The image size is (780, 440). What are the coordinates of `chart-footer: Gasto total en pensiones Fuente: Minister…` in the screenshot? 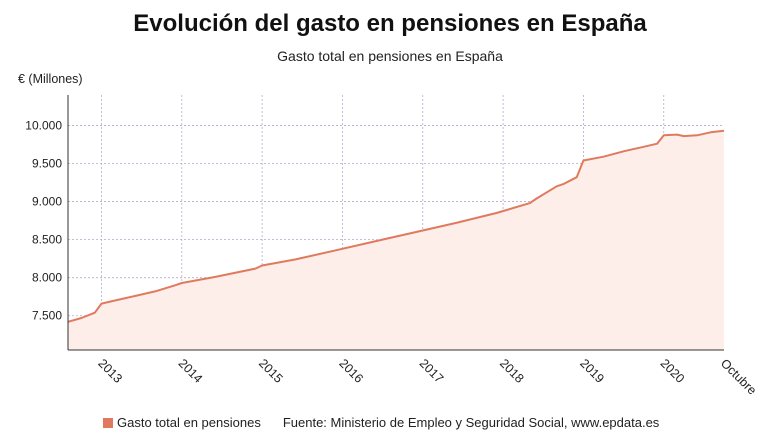 It's located at (381, 422).